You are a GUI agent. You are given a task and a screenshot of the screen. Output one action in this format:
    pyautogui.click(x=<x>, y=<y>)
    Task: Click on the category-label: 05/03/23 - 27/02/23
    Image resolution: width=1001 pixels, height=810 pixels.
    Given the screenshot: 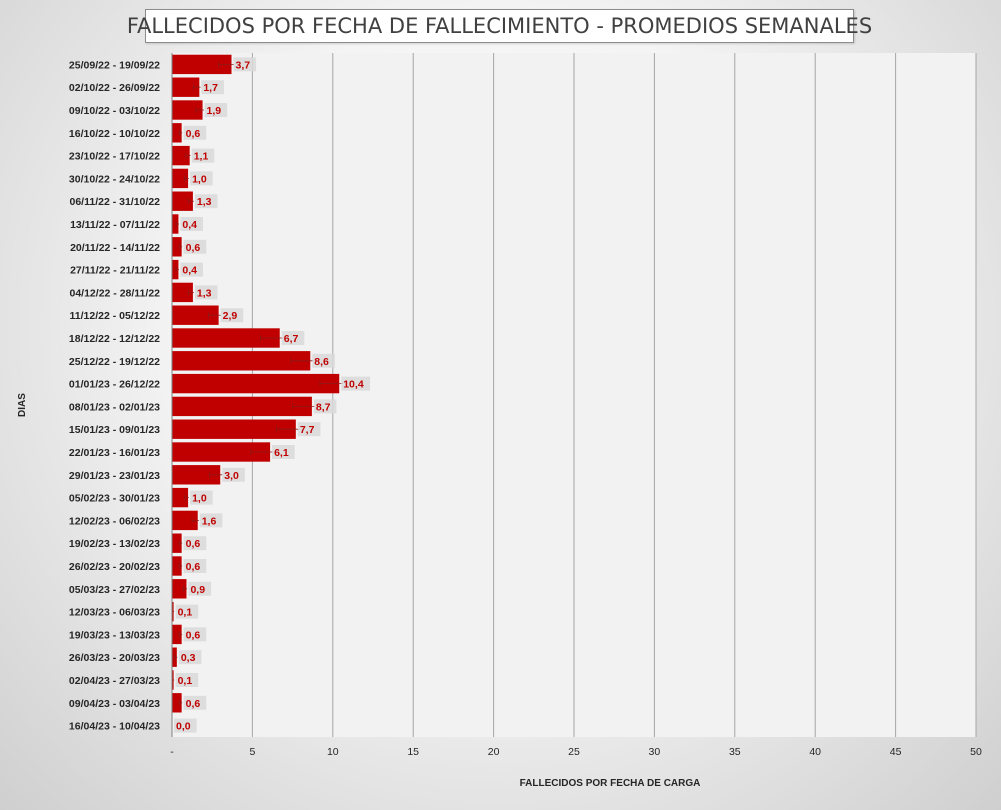 What is the action you would take?
    pyautogui.click(x=114, y=590)
    